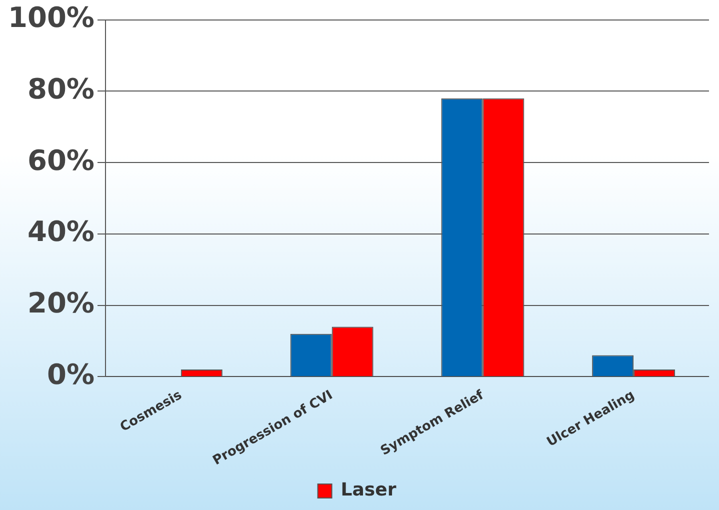 Image resolution: width=719 pixels, height=510 pixels. I want to click on legend-label: Laser, so click(368, 490).